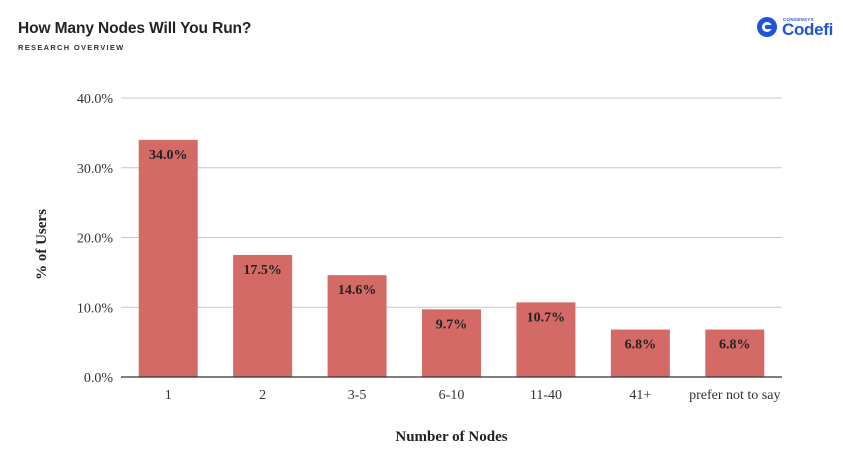 Image resolution: width=843 pixels, height=468 pixels. What do you see at coordinates (135, 28) in the screenshot?
I see `page-title: How Many Nodes Will You Run?` at bounding box center [135, 28].